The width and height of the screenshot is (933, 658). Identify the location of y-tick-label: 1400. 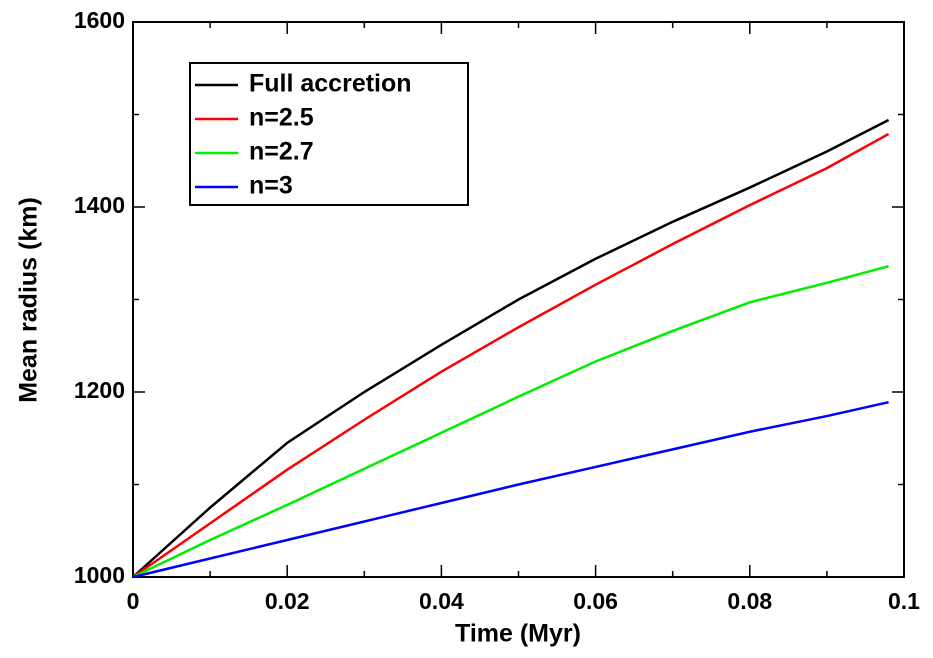
(99, 205).